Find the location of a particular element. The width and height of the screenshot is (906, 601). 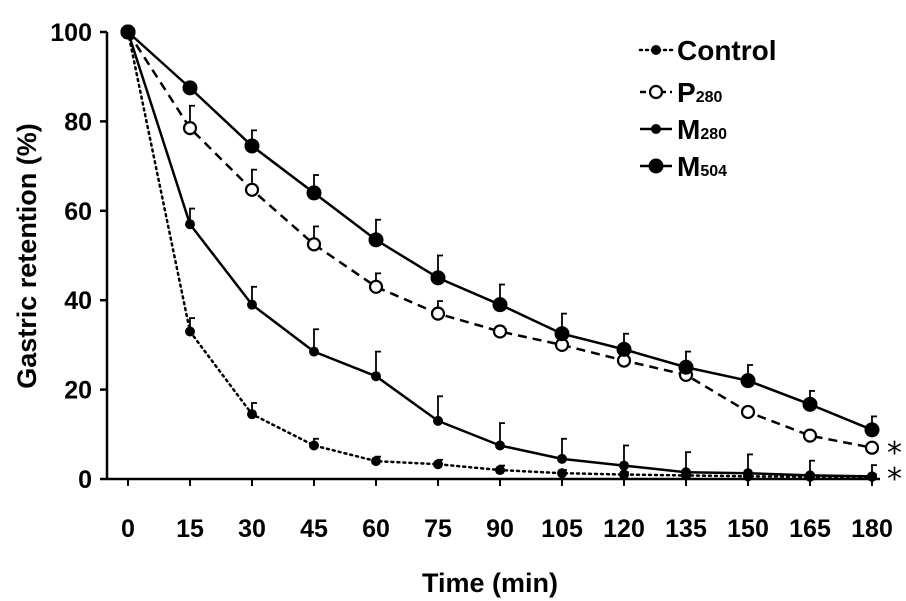

x-tick-label: 165 is located at coordinates (810, 529).